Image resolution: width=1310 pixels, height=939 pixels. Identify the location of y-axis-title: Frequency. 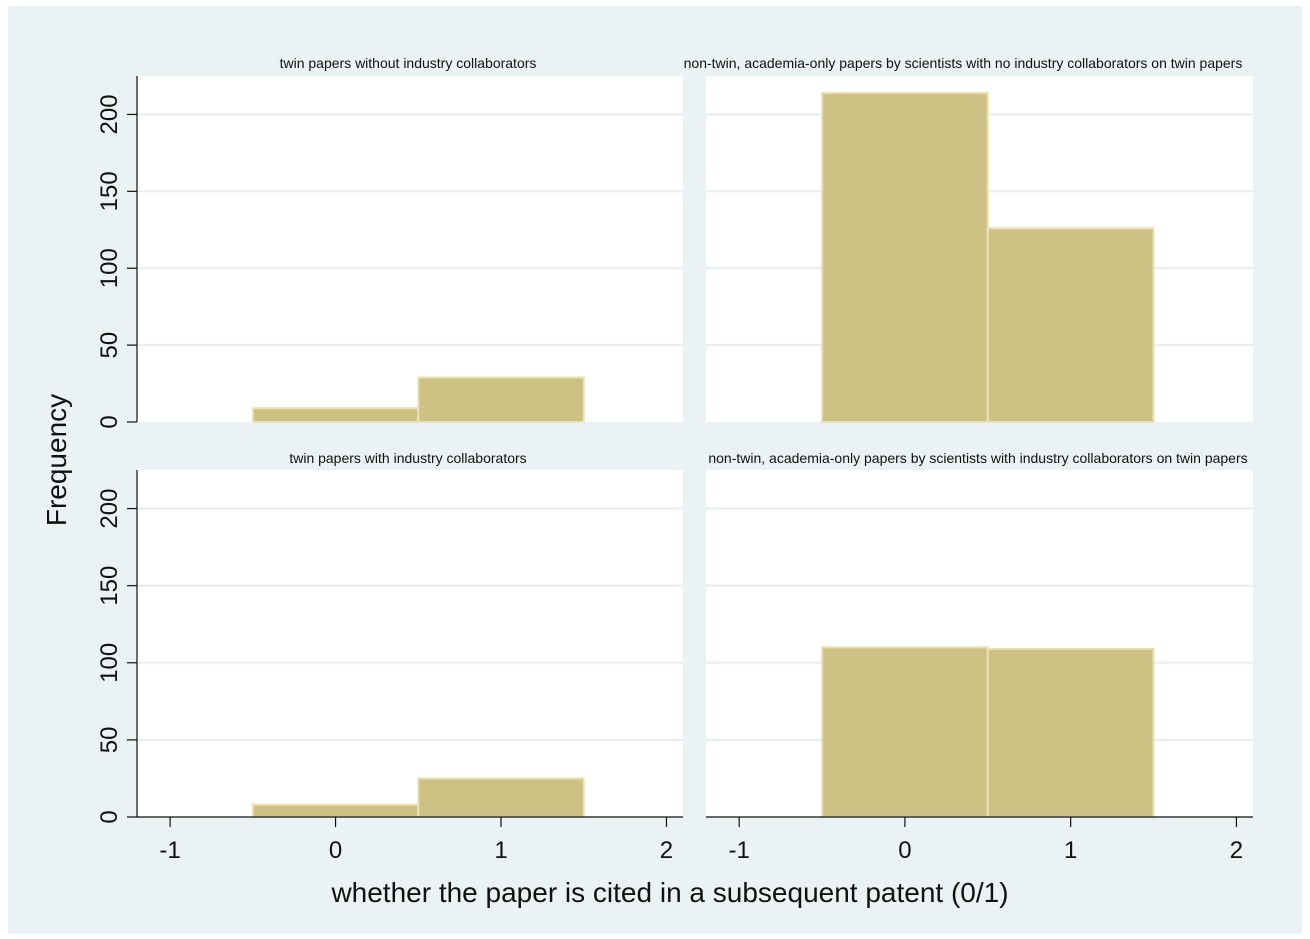
(56, 460).